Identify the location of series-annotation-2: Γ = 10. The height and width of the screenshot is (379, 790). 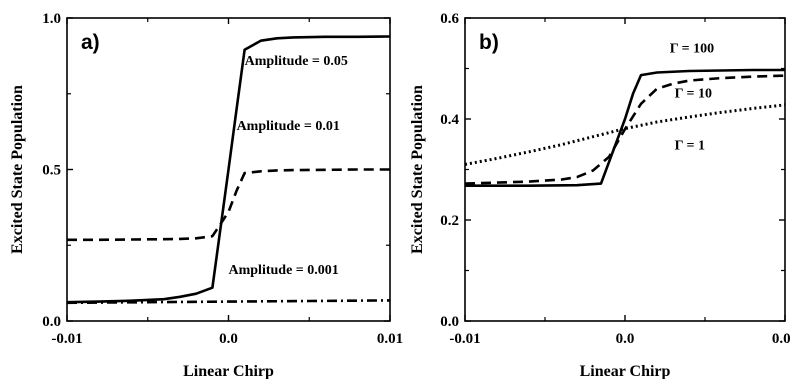
(693, 93).